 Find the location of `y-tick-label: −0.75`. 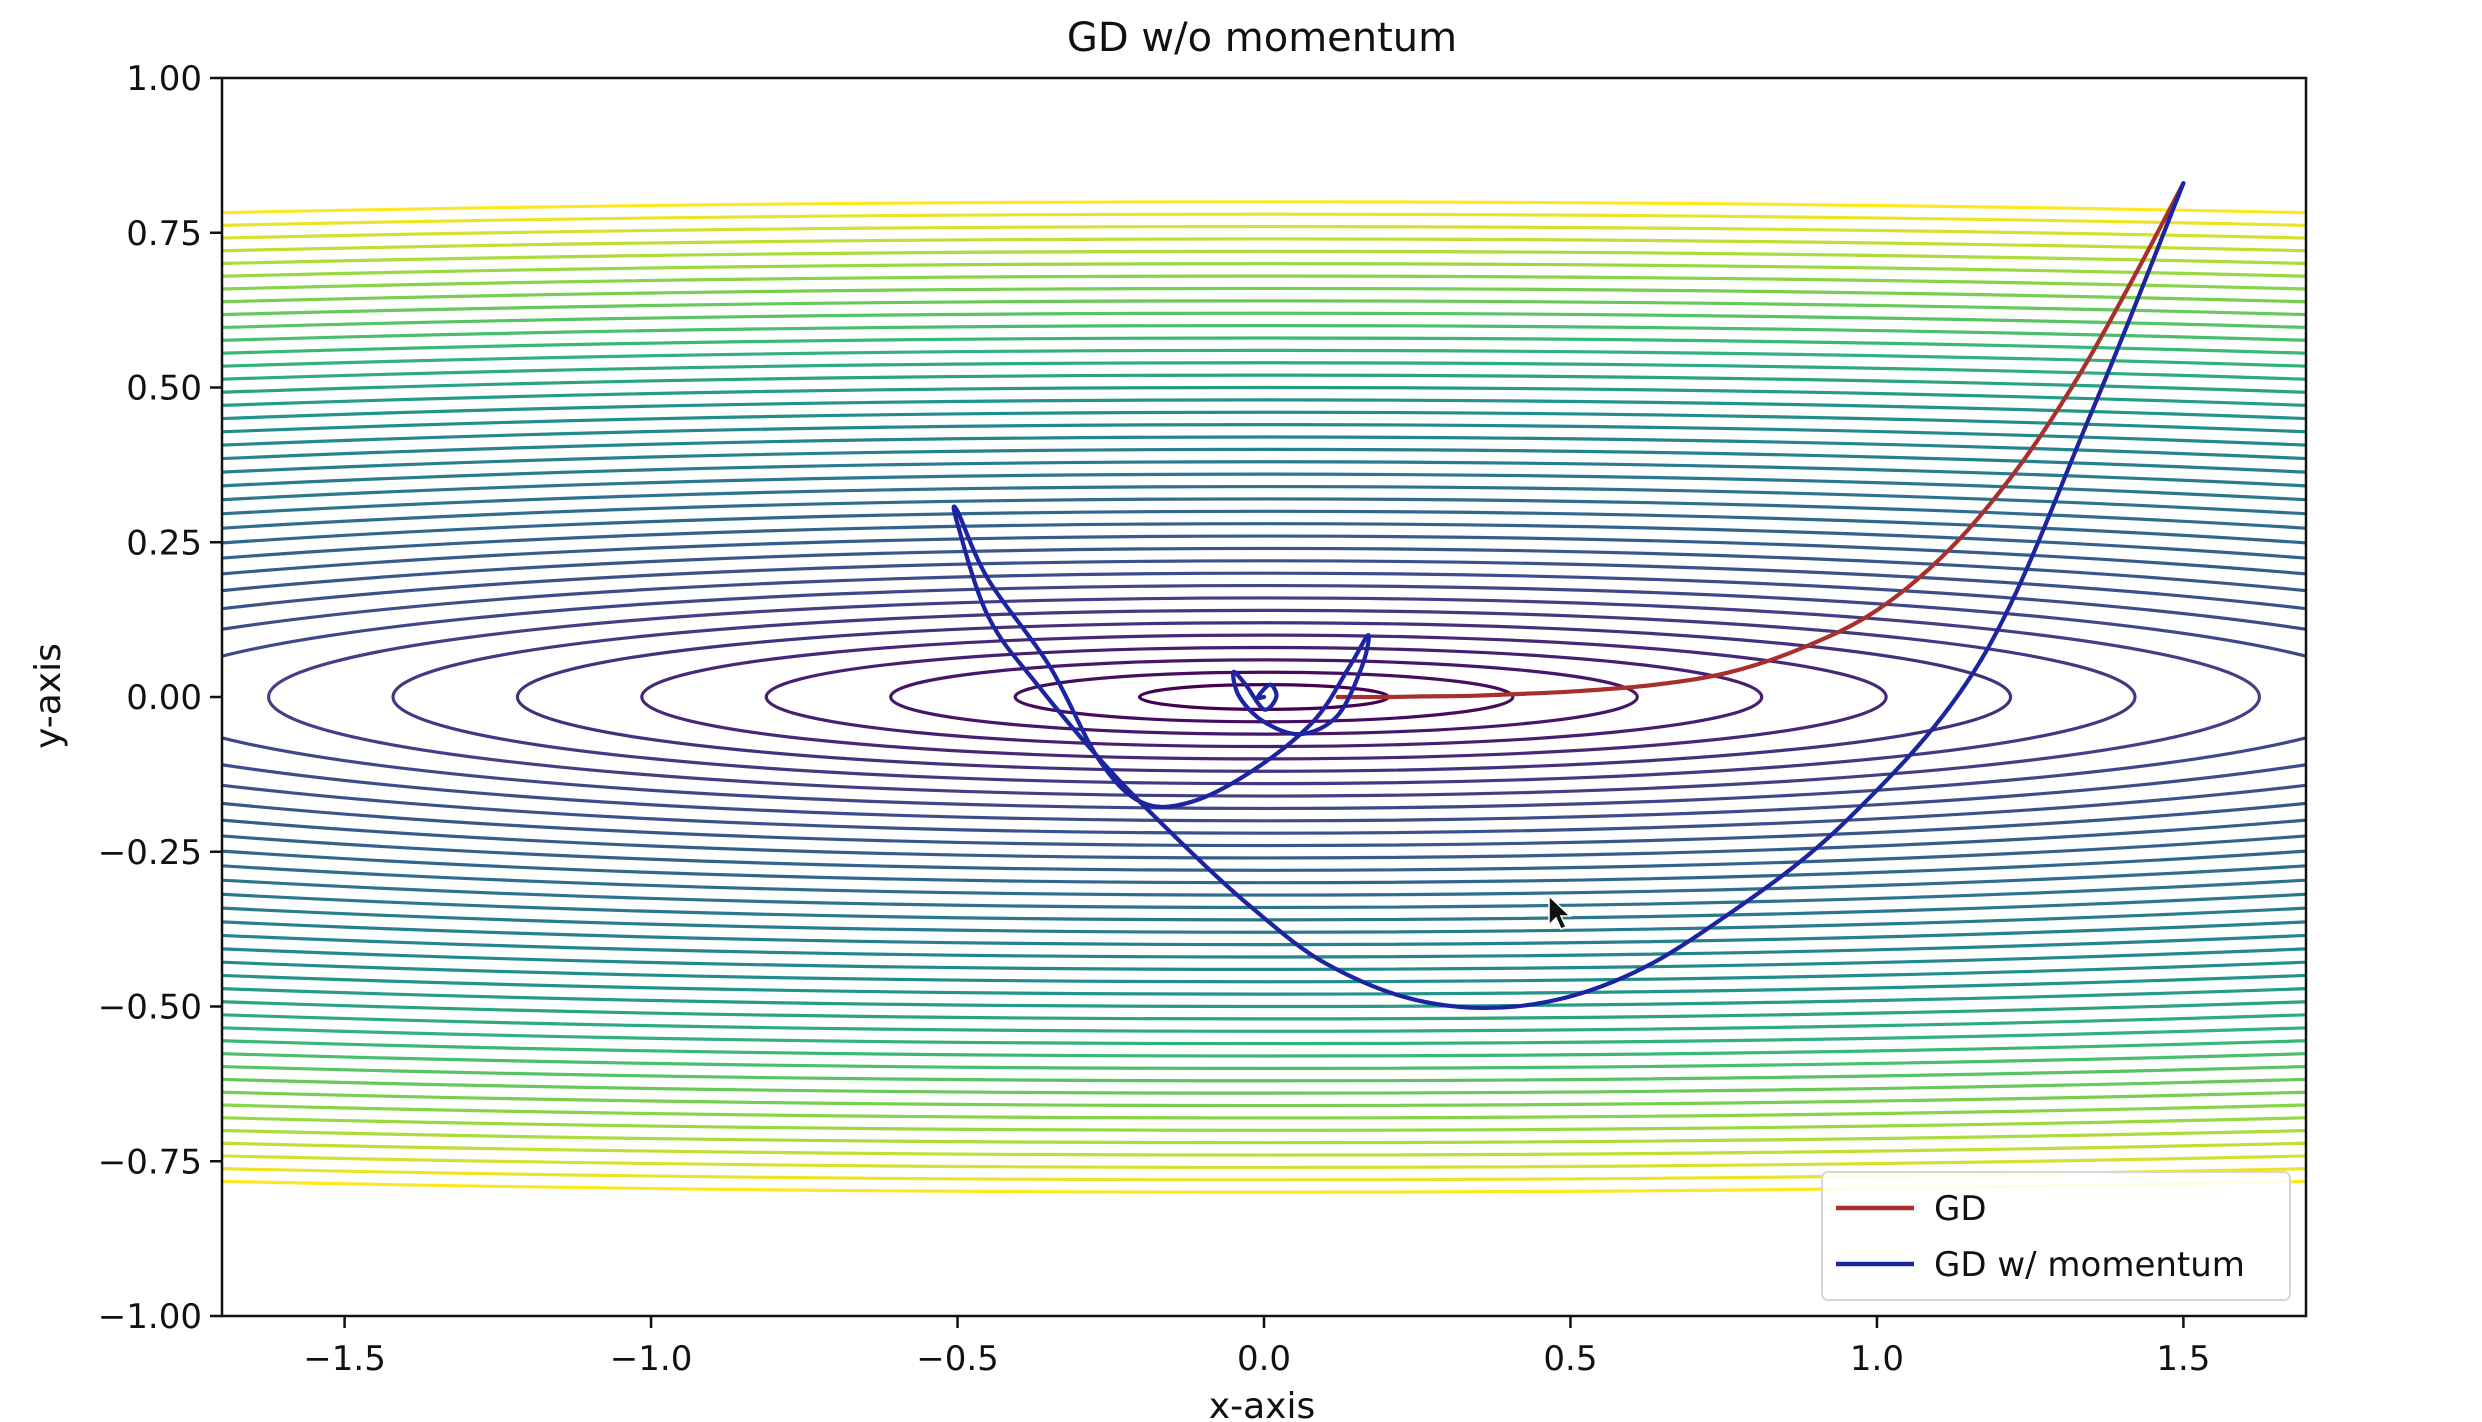

y-tick-label: −0.75 is located at coordinates (150, 1162).